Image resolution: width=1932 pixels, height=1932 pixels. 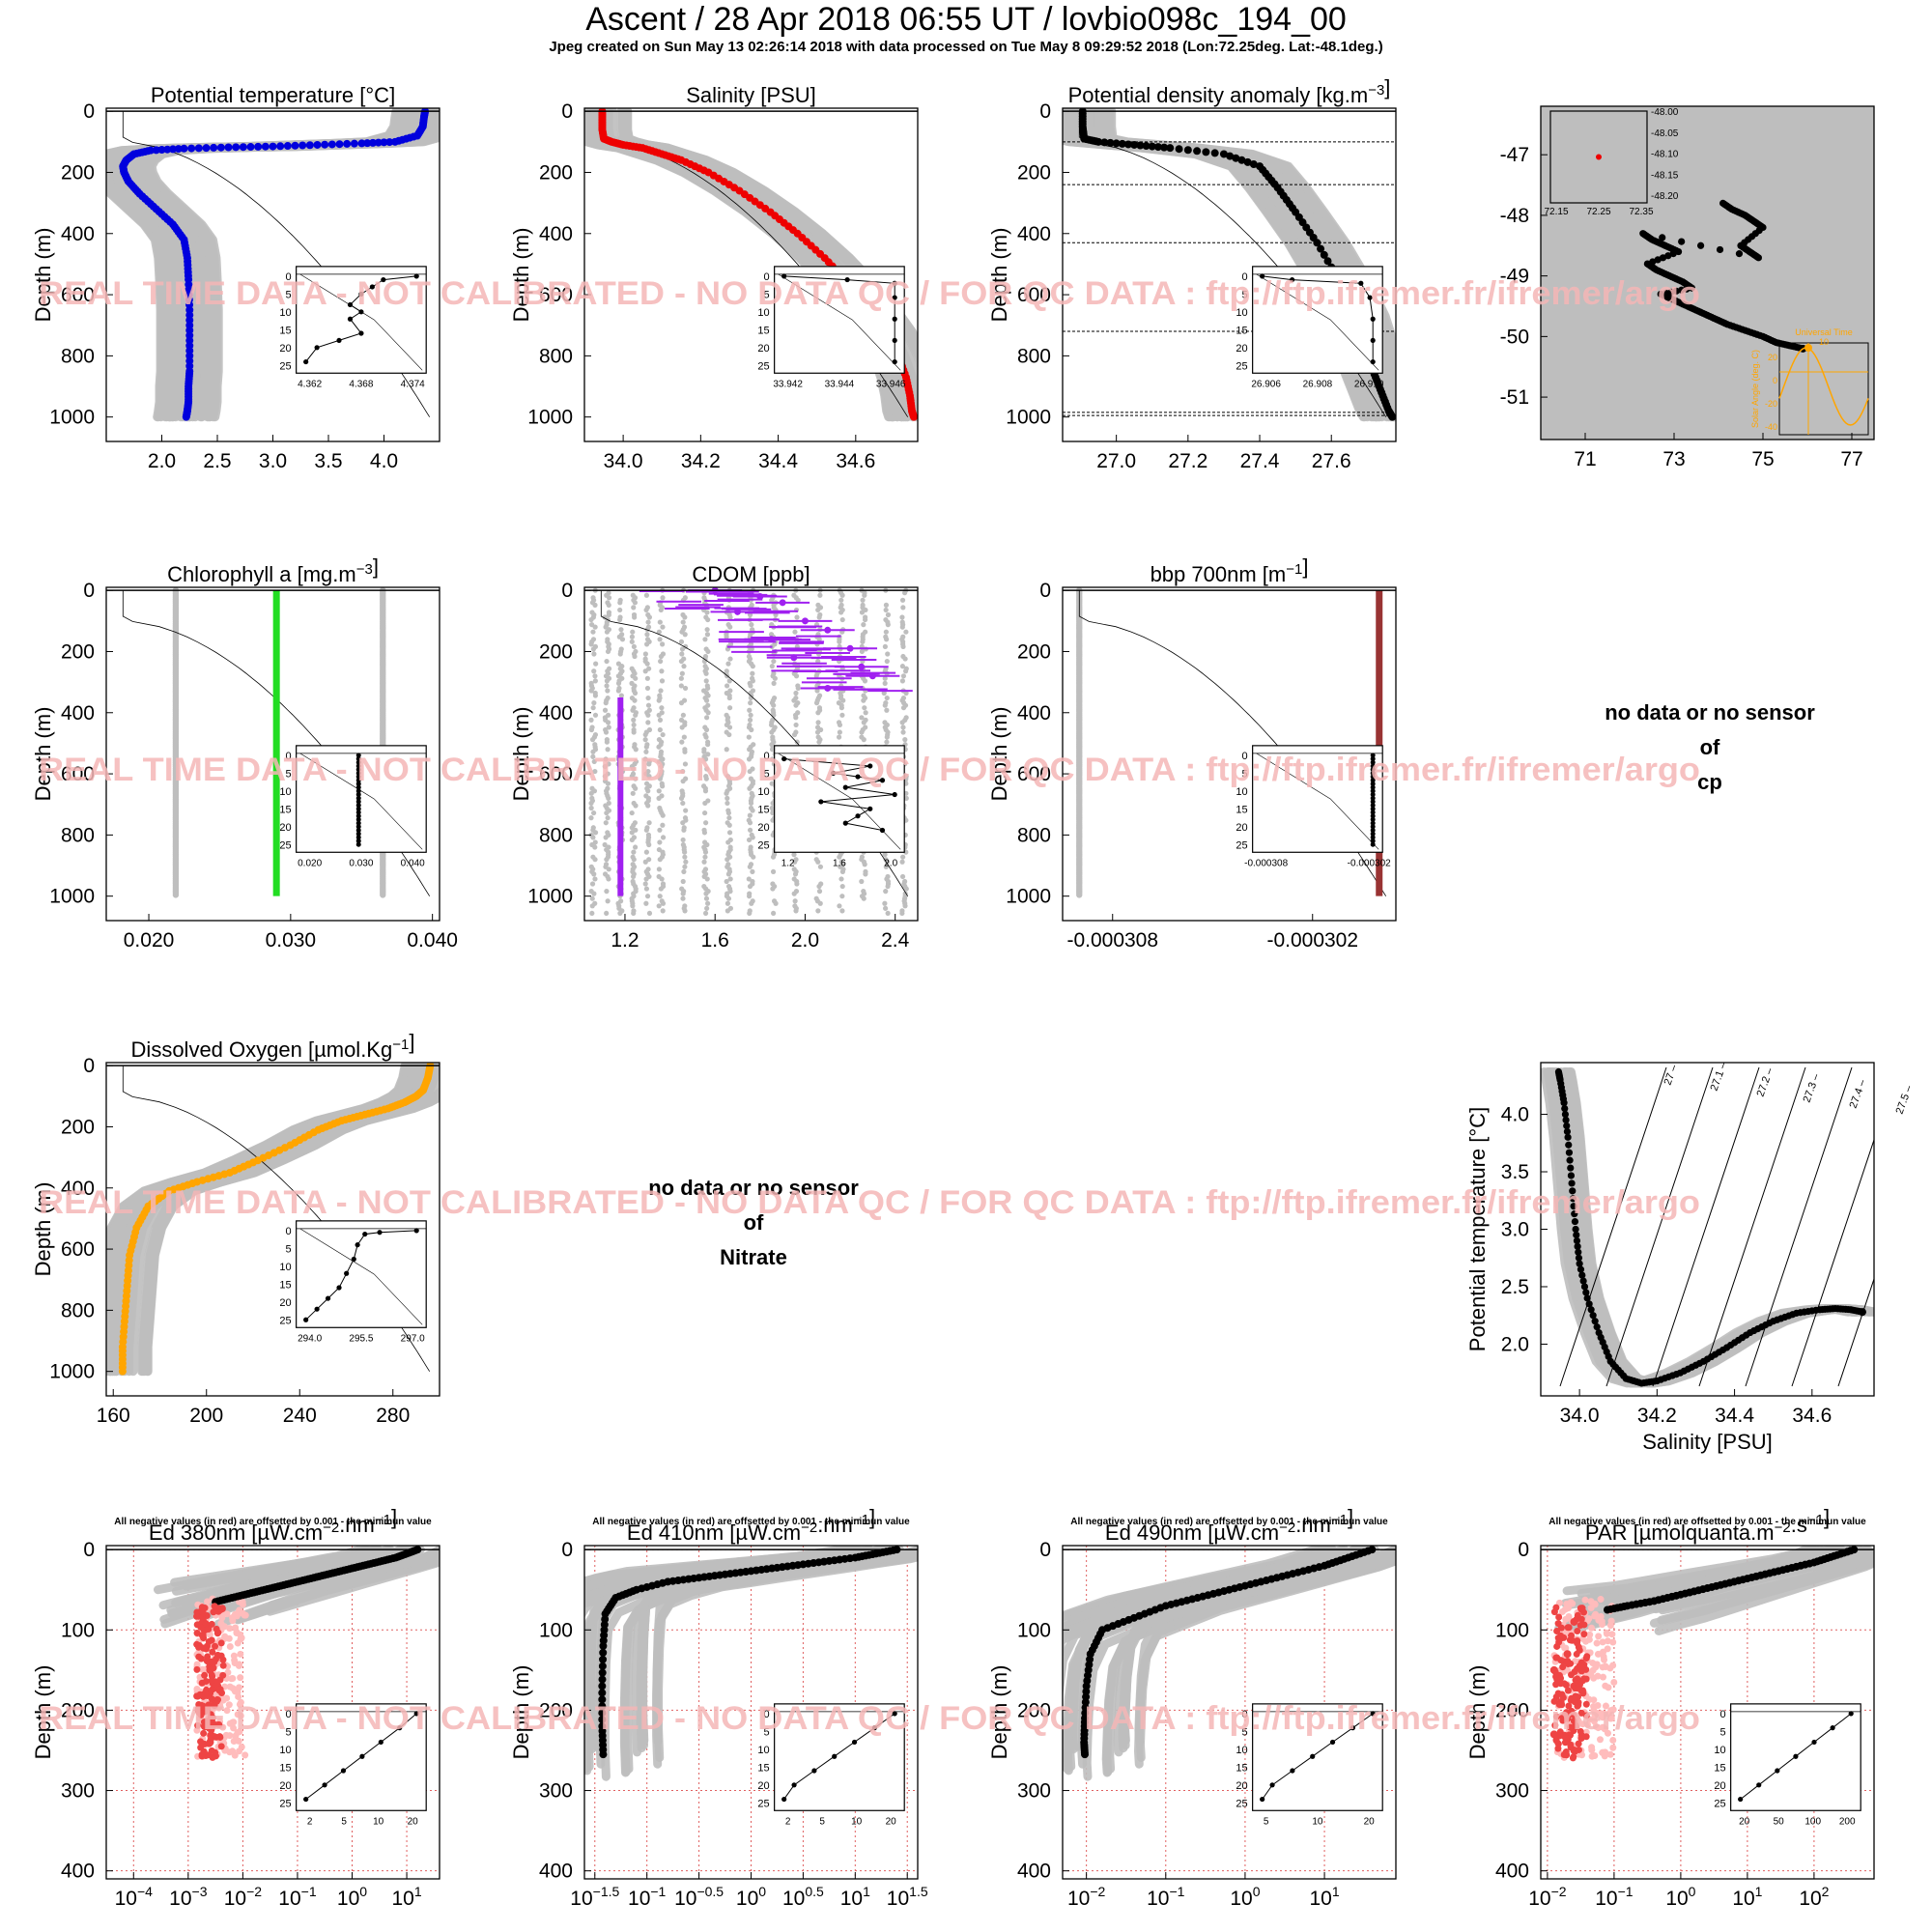 I want to click on plot-area-sal, so click(x=751, y=265).